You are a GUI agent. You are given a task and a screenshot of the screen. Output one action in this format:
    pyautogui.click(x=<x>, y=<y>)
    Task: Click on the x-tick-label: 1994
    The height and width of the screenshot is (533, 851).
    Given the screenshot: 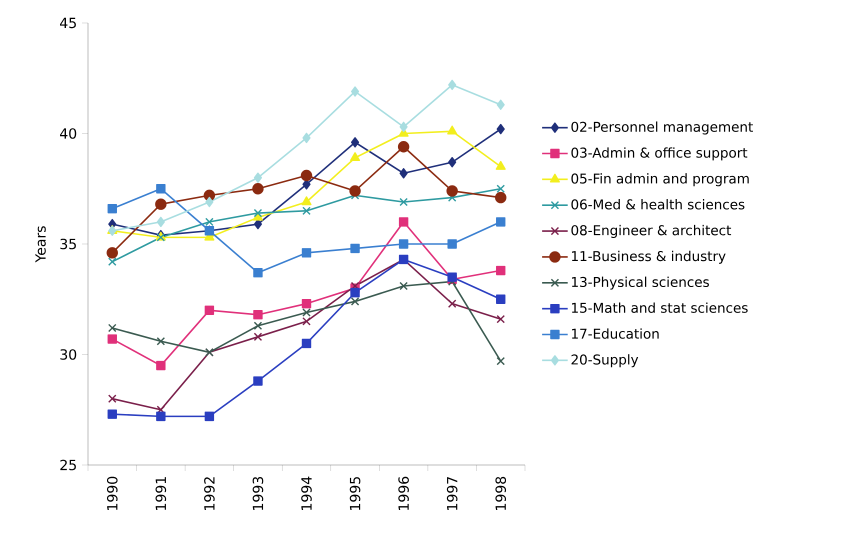 What is the action you would take?
    pyautogui.click(x=306, y=493)
    